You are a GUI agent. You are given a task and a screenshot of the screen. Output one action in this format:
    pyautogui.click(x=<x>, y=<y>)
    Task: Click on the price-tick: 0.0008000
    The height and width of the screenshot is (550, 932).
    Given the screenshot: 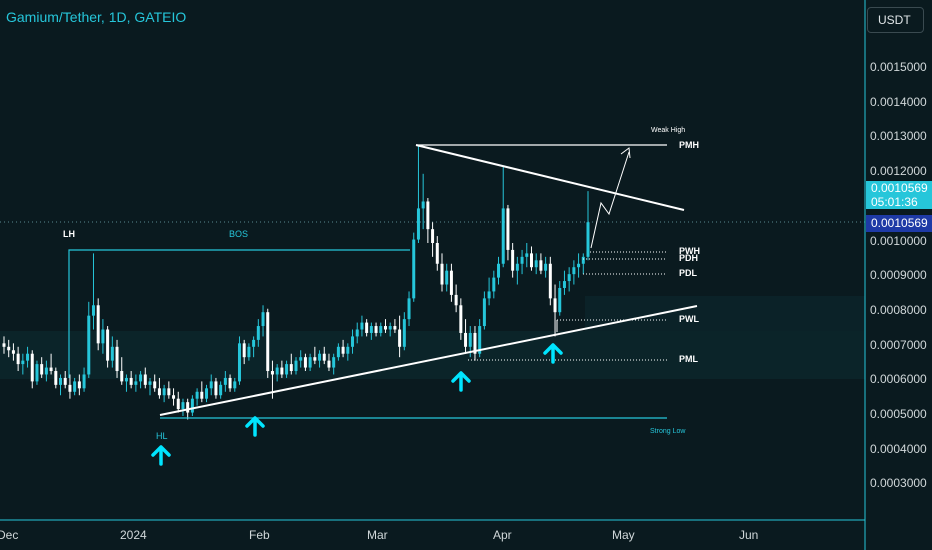 What is the action you would take?
    pyautogui.click(x=898, y=310)
    